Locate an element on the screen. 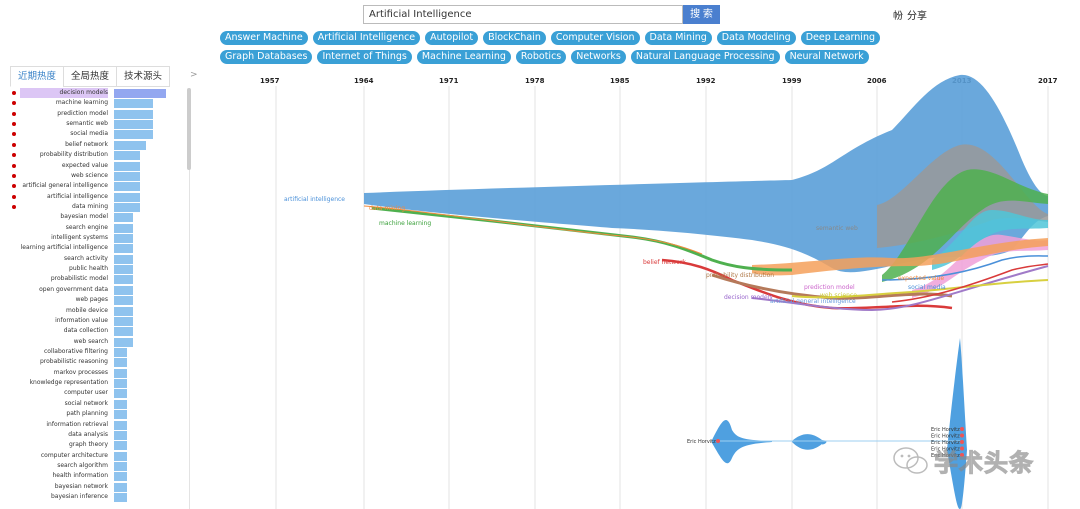 This screenshot has height=509, width=1080. keyword-row: graph theory is located at coordinates (94, 445).